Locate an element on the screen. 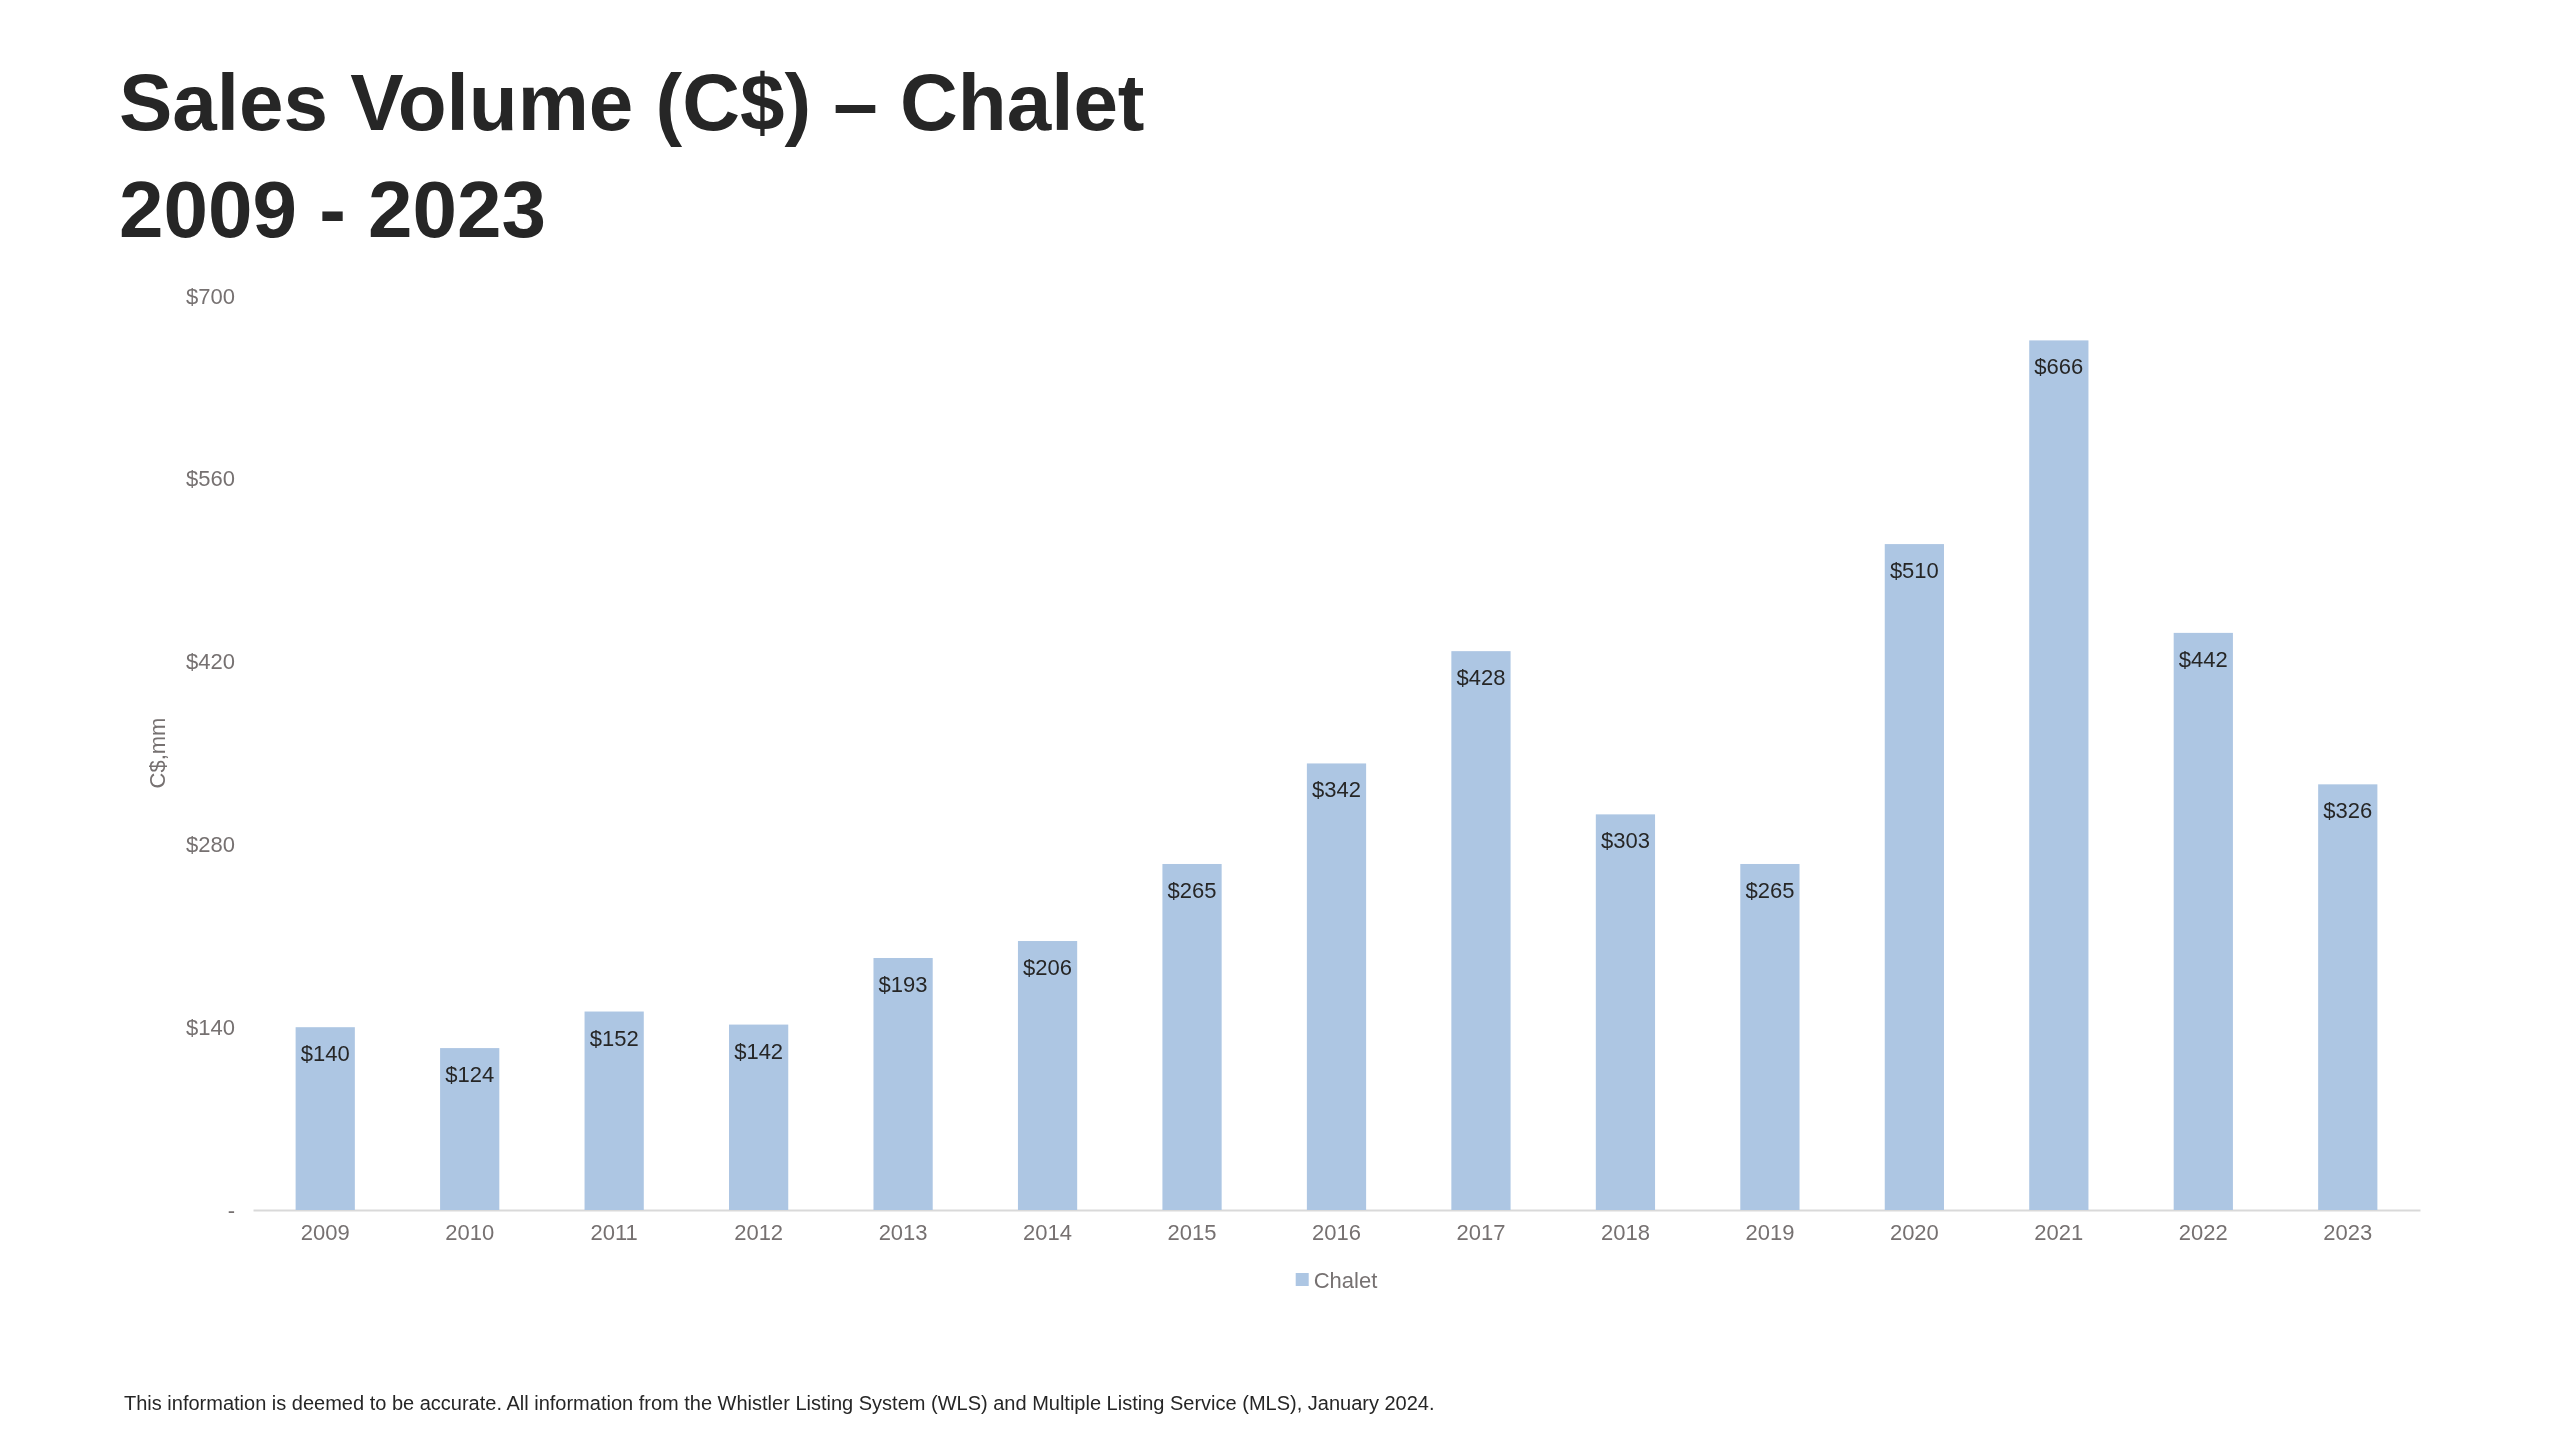 The image size is (2560, 1443). data-label: $326 is located at coordinates (2348, 811).